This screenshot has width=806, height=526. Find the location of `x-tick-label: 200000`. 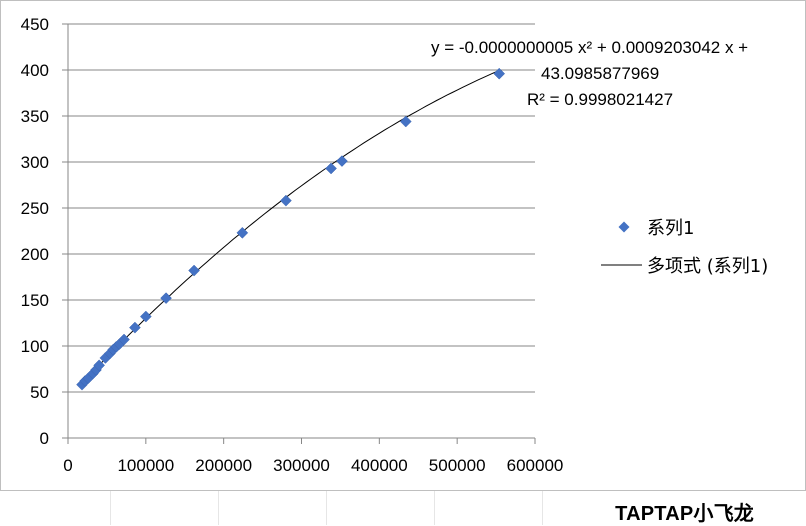

x-tick-label: 200000 is located at coordinates (223, 465).